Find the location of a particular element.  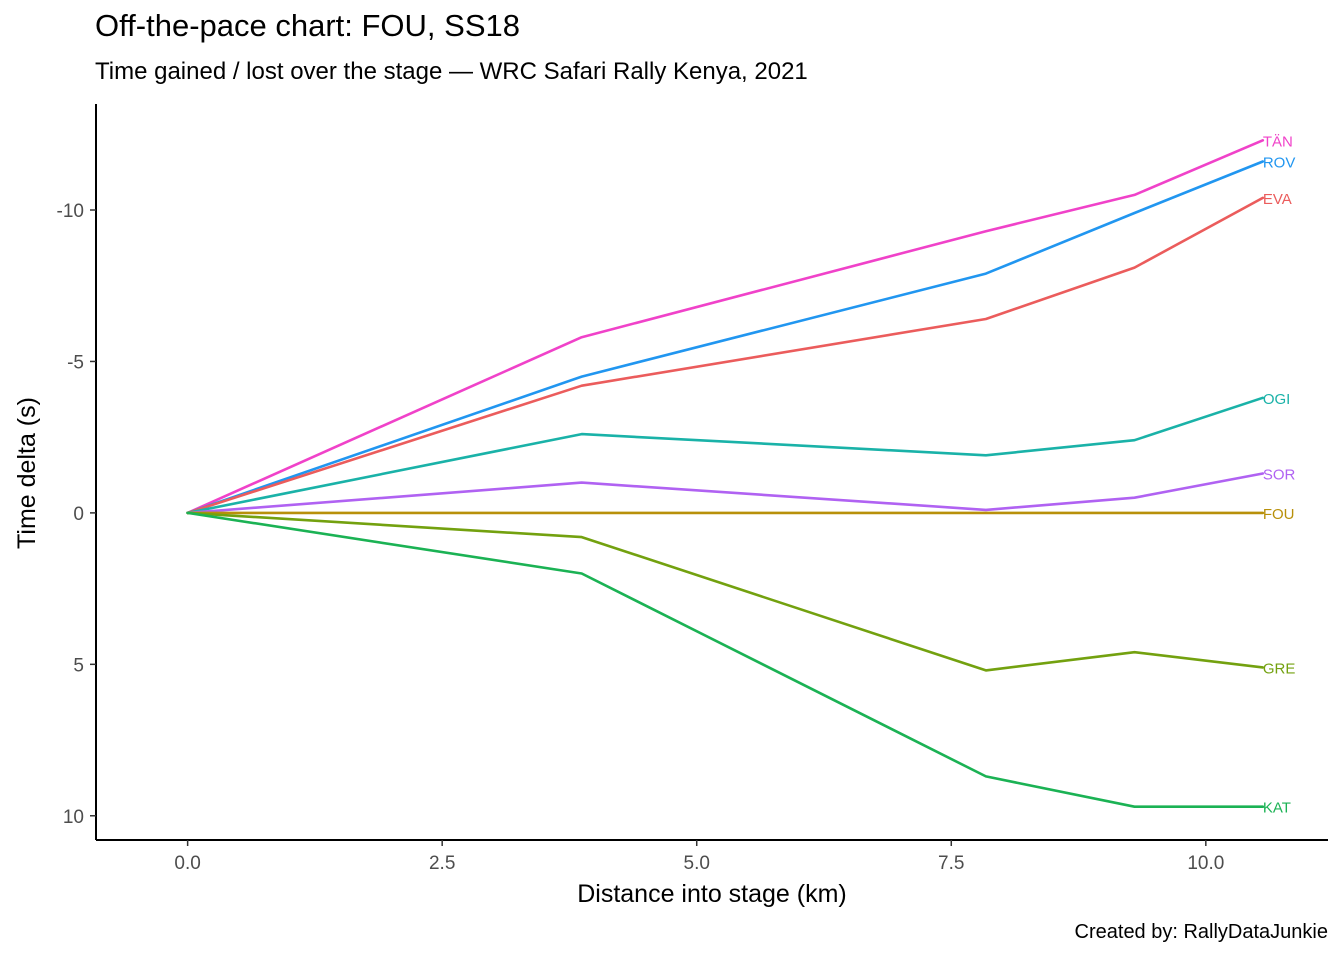

series-end-label: OGI is located at coordinates (1277, 399).